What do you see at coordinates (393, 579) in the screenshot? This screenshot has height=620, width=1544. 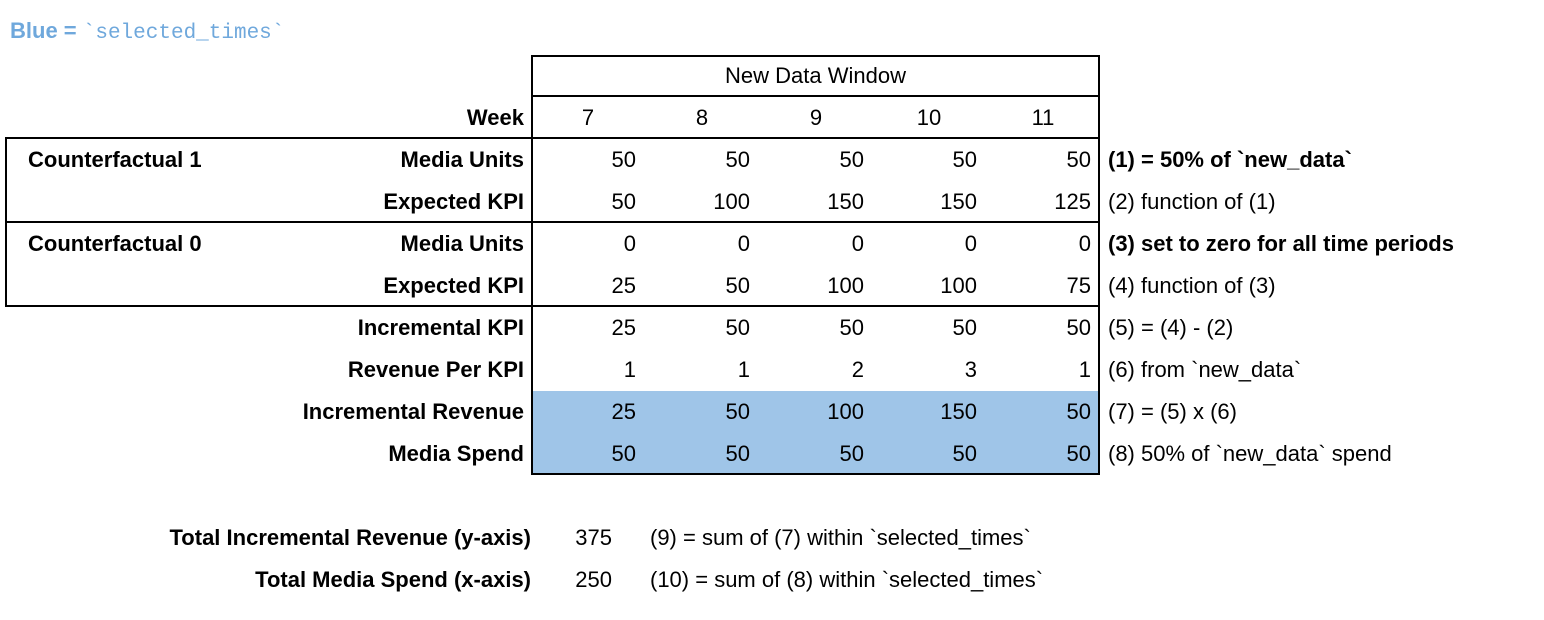 I see `total-label: Total Media Spend (x-axis)` at bounding box center [393, 579].